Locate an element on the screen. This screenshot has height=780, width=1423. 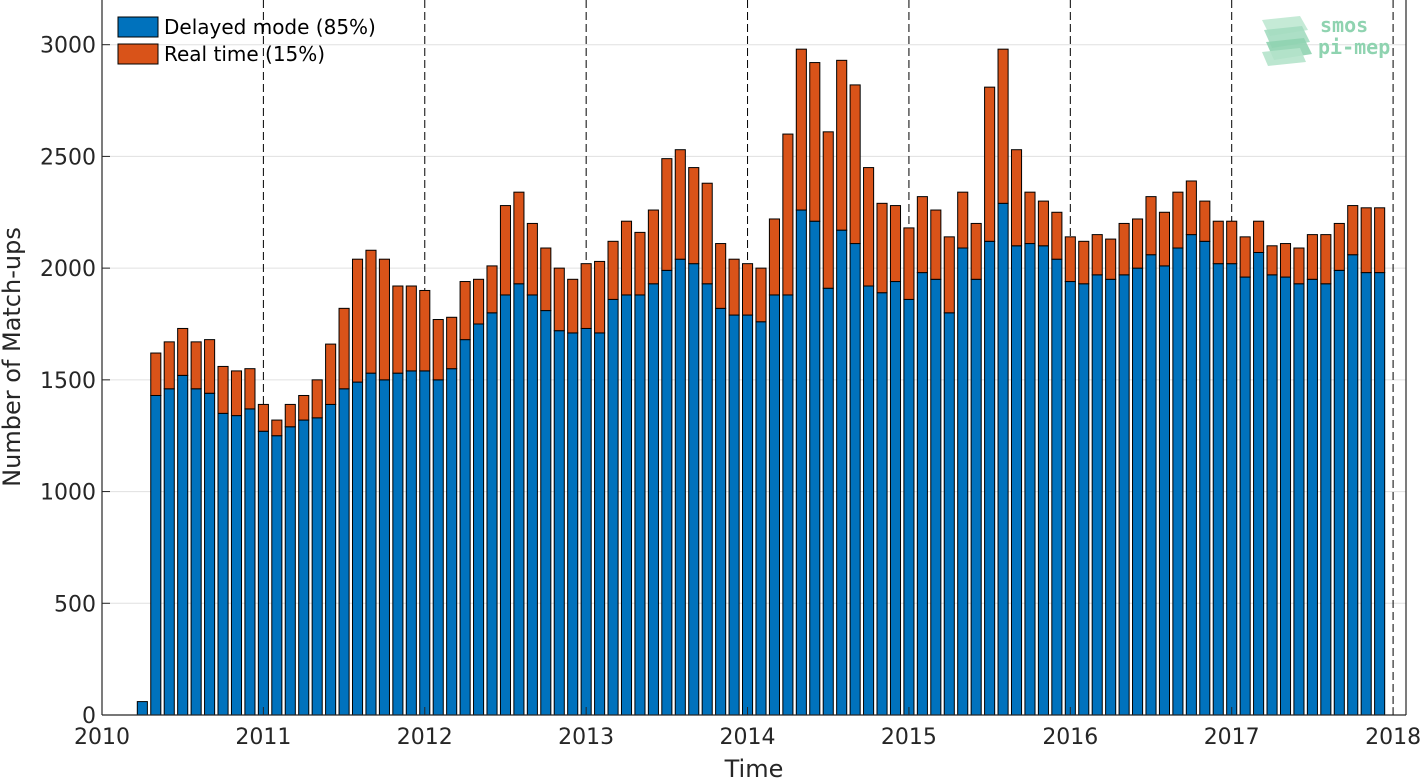
logo: smos pi-mep is located at coordinates (1326, 39).